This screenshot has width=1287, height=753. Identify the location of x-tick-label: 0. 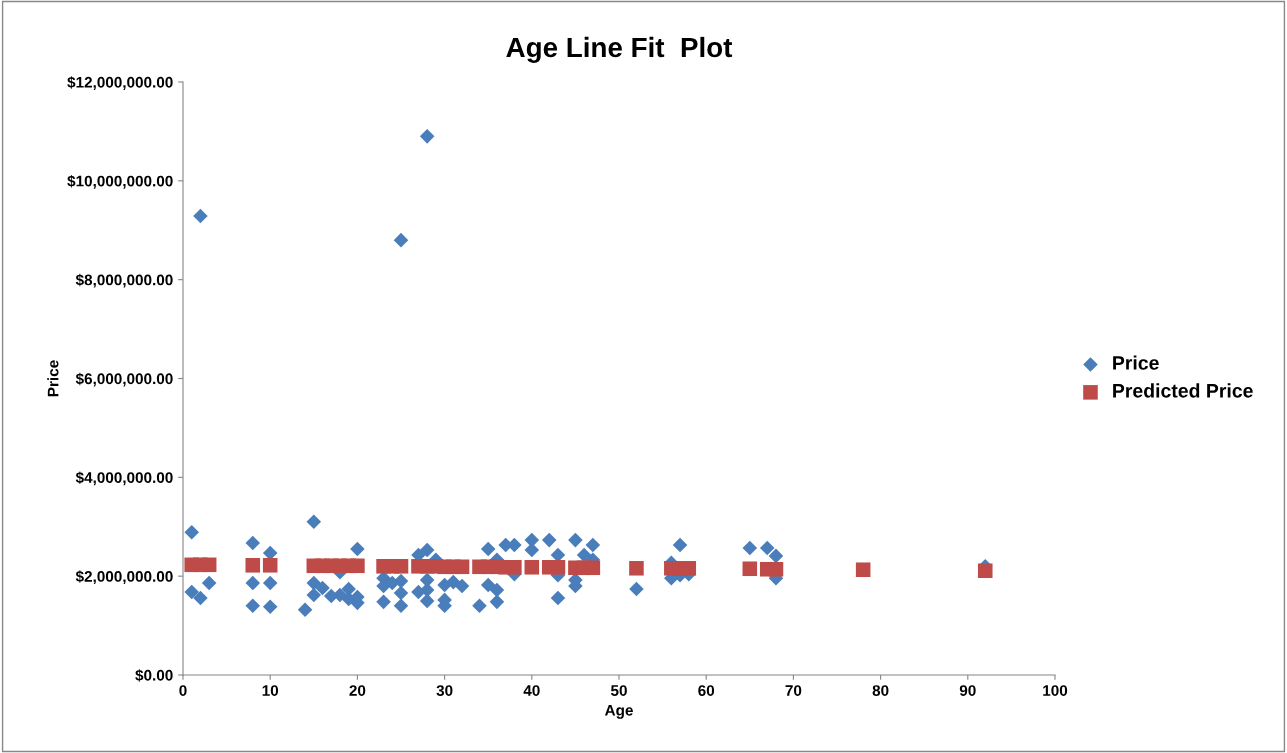
(183, 690).